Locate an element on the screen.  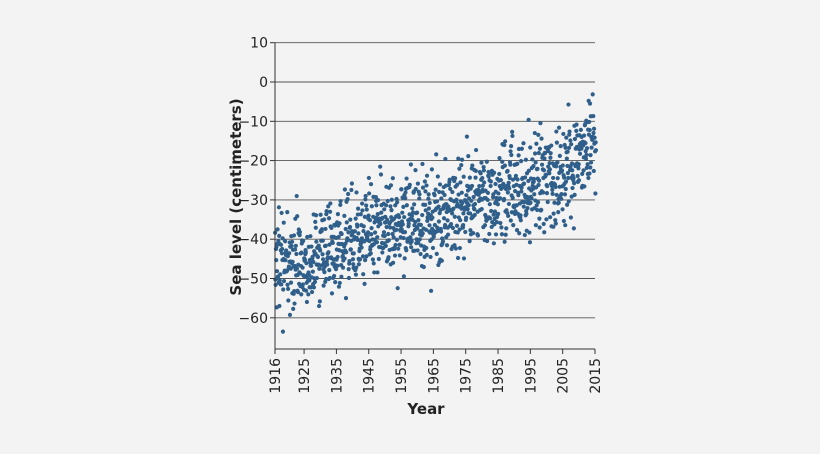
x-tick-label: 2005 is located at coordinates (564, 376).